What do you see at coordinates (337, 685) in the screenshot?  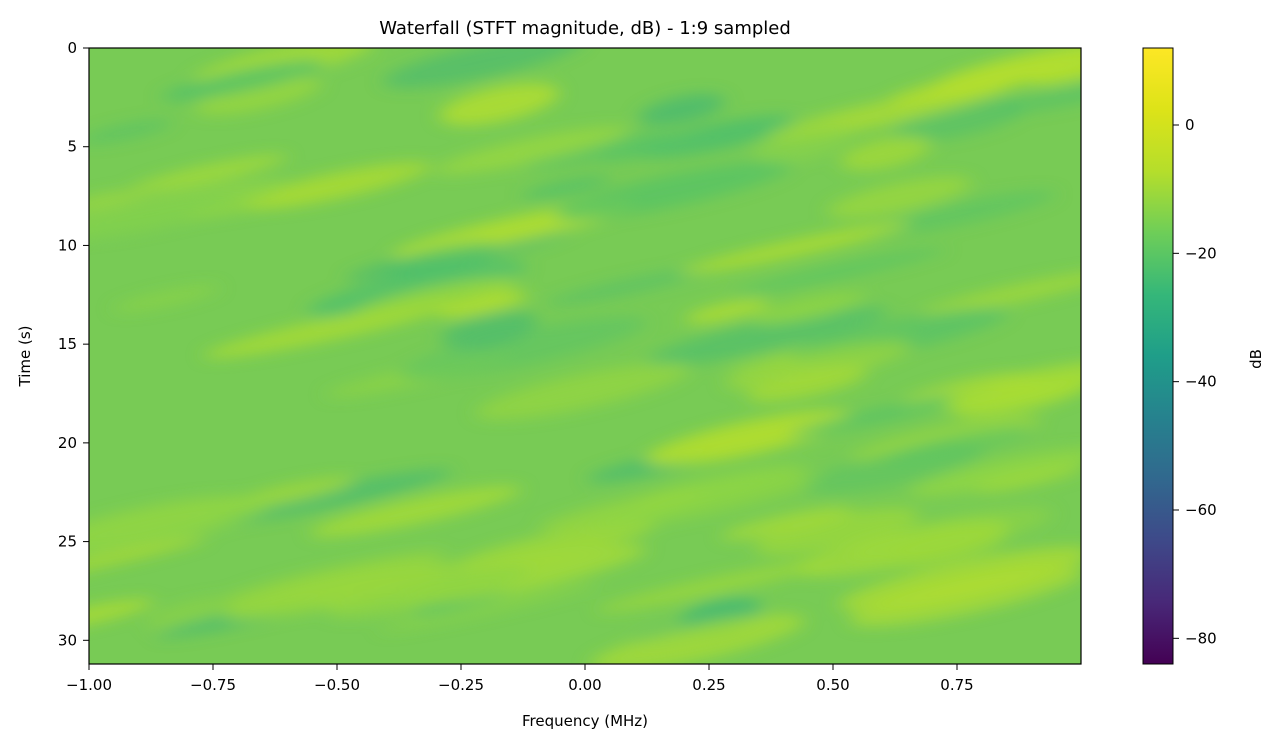 I see `x-tick-label: −0.50` at bounding box center [337, 685].